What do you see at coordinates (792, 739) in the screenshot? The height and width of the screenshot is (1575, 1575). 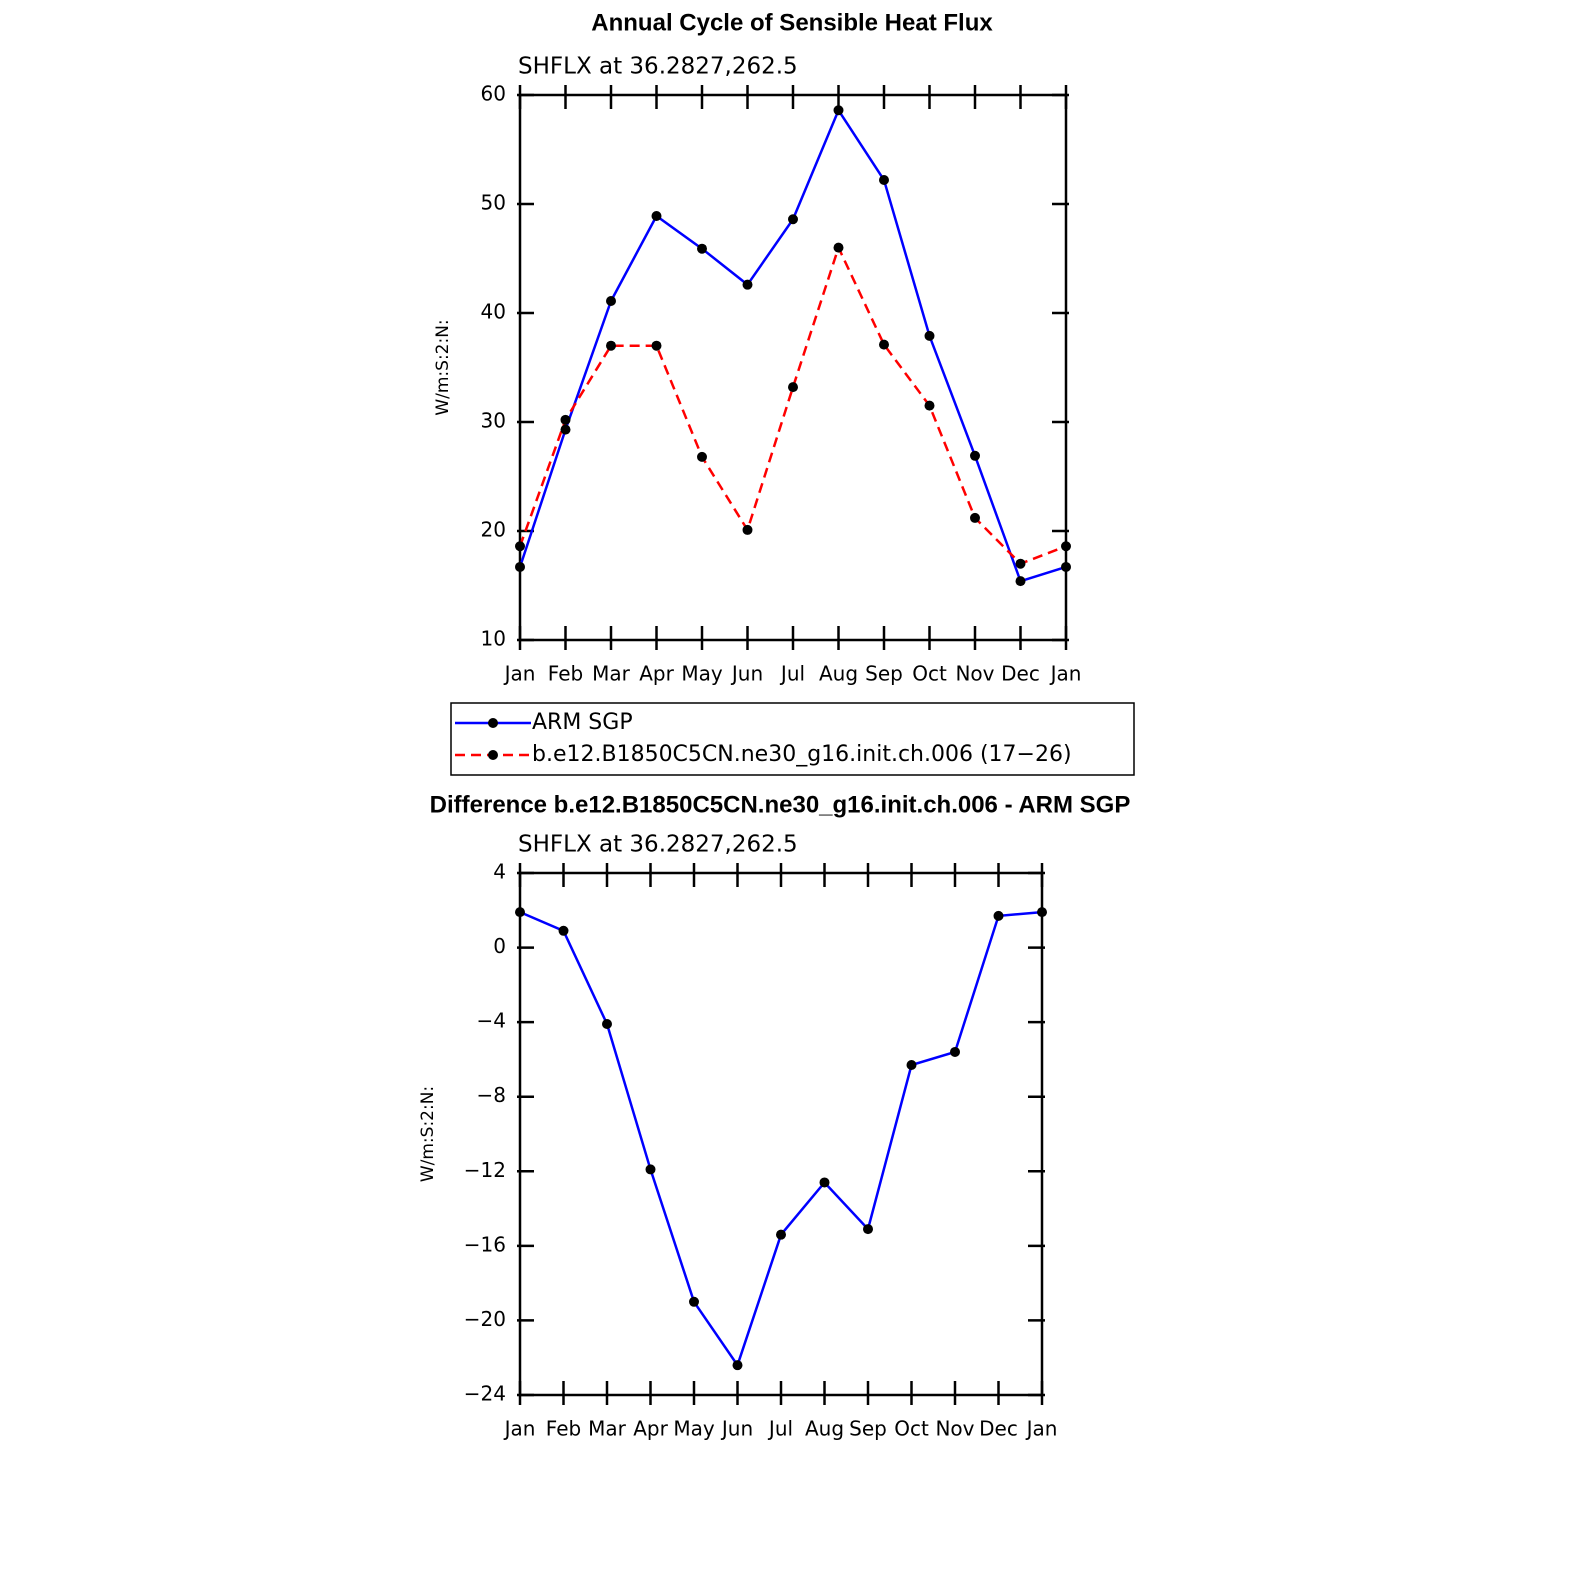 I see `legend-box` at bounding box center [792, 739].